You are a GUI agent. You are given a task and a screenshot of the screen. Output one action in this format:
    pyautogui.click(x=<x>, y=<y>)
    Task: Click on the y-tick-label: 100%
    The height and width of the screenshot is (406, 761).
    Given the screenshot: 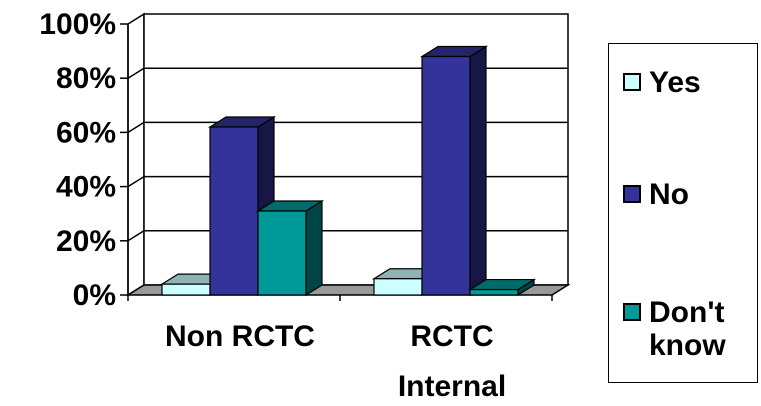 What is the action you would take?
    pyautogui.click(x=77, y=24)
    